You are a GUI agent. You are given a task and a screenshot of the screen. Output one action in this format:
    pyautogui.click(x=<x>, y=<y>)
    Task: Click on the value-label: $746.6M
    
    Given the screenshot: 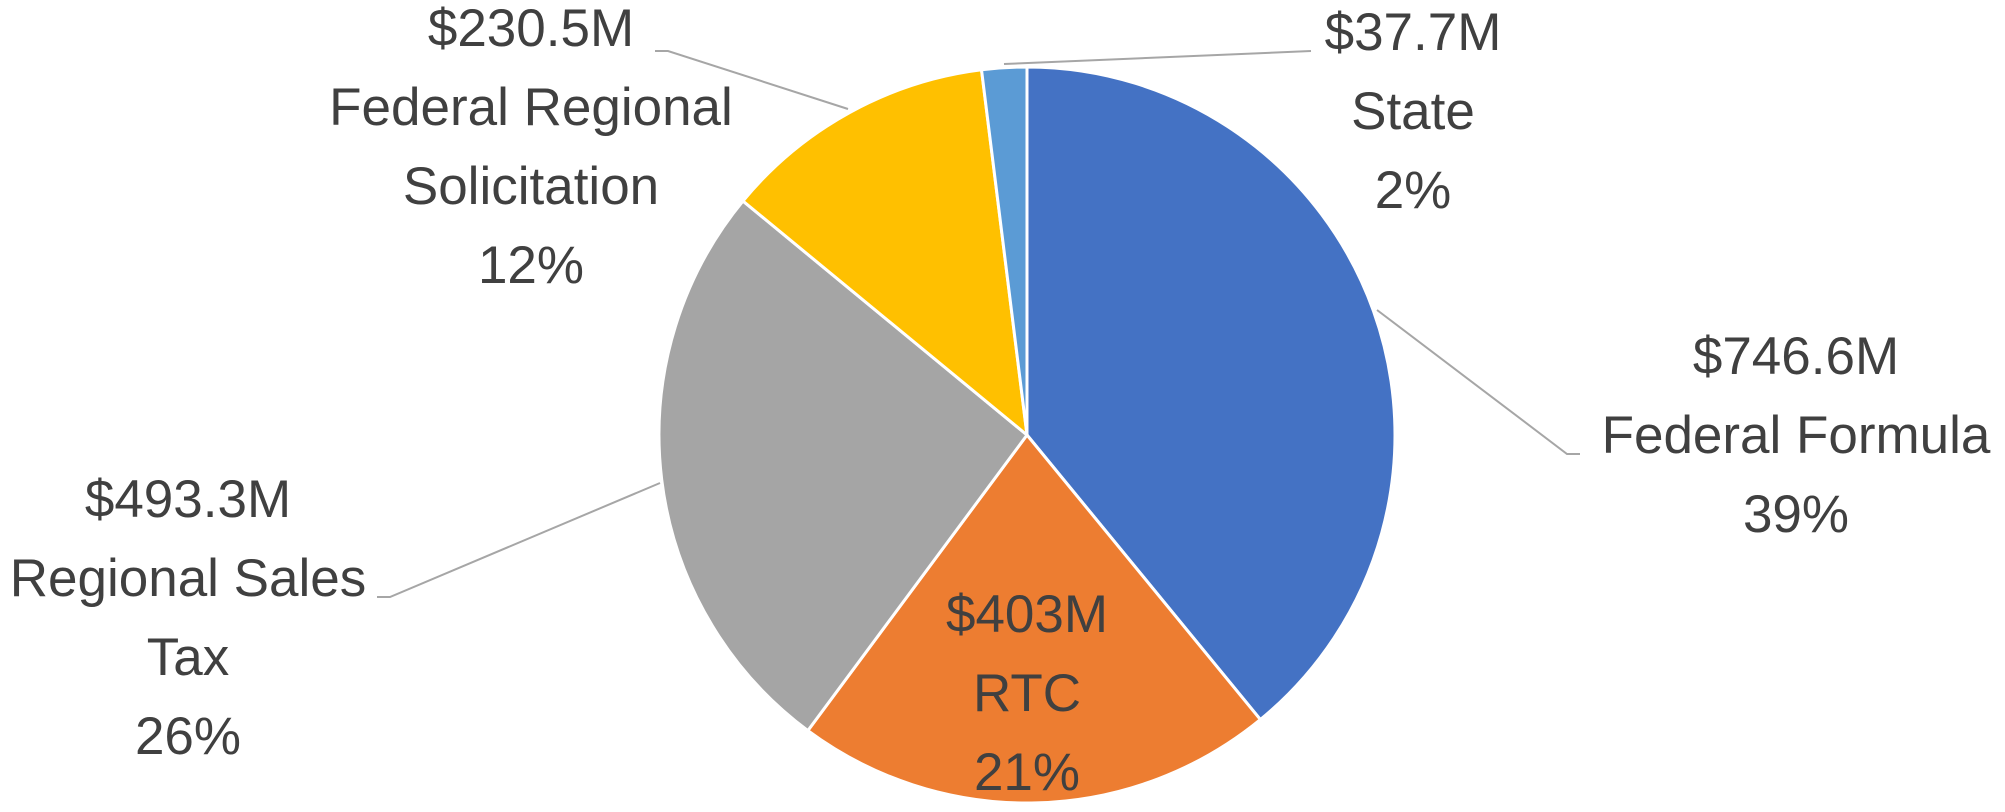 What is the action you would take?
    pyautogui.click(x=1796, y=356)
    